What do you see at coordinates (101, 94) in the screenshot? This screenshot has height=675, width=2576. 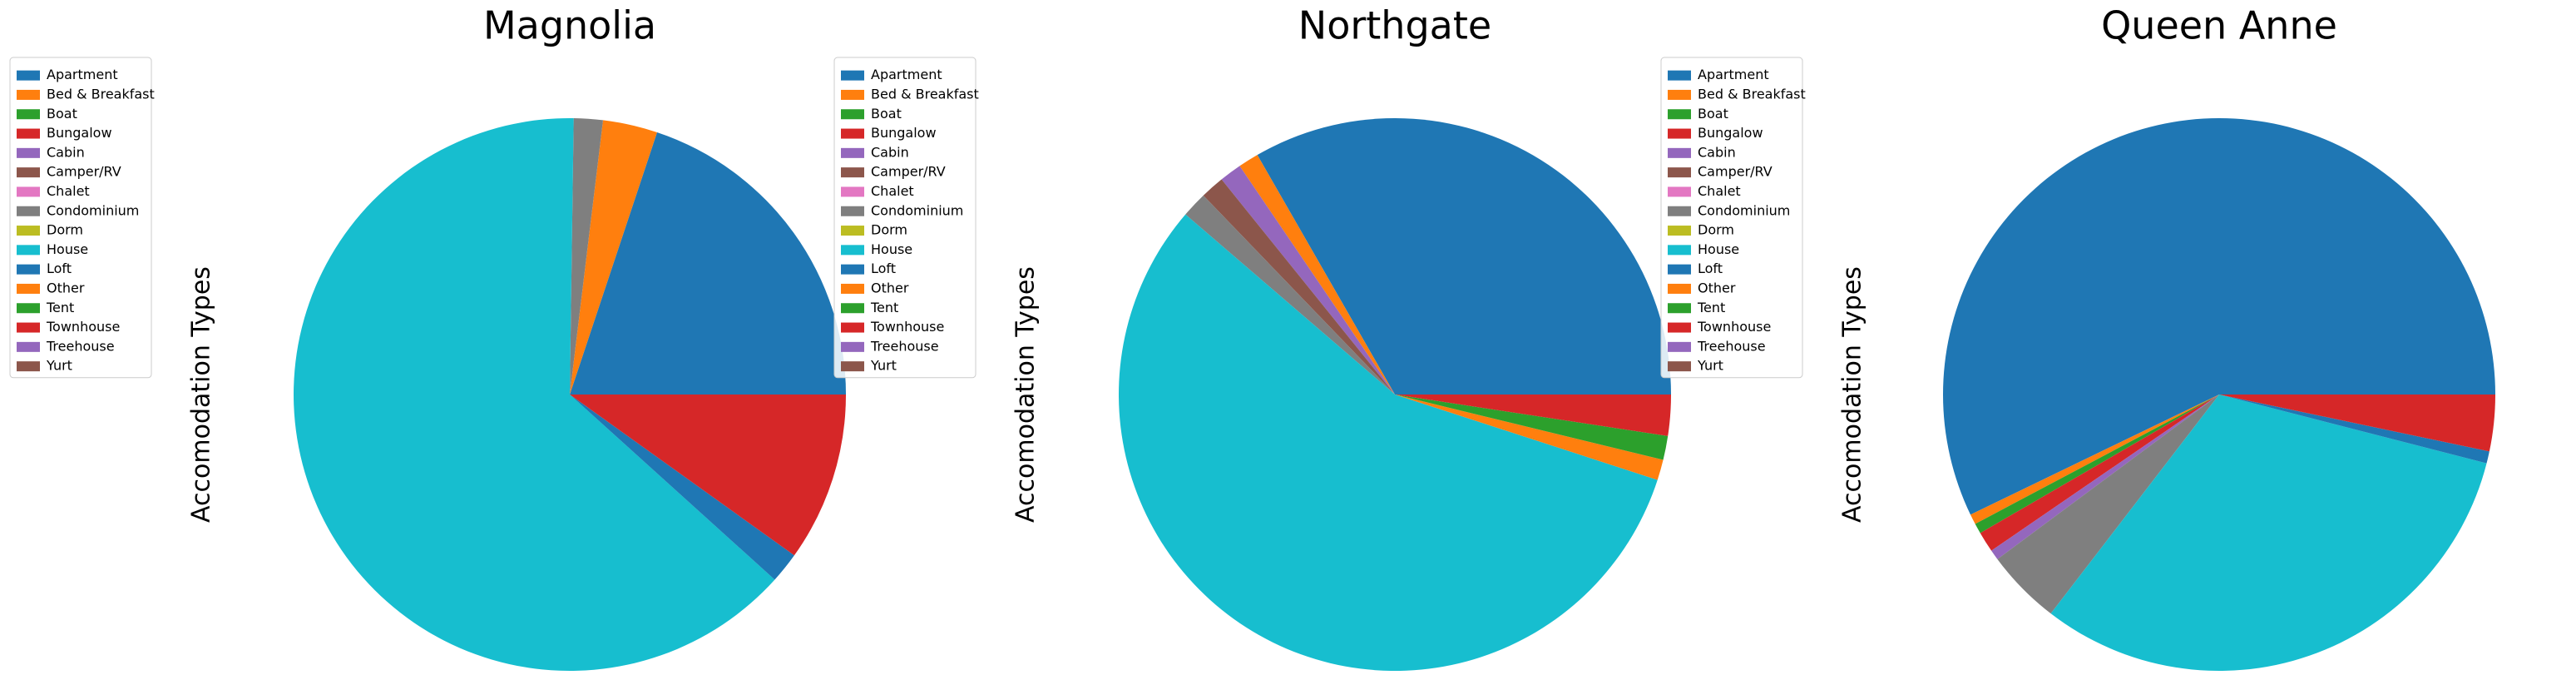 I see `legend-label: Bed & Breakfast` at bounding box center [101, 94].